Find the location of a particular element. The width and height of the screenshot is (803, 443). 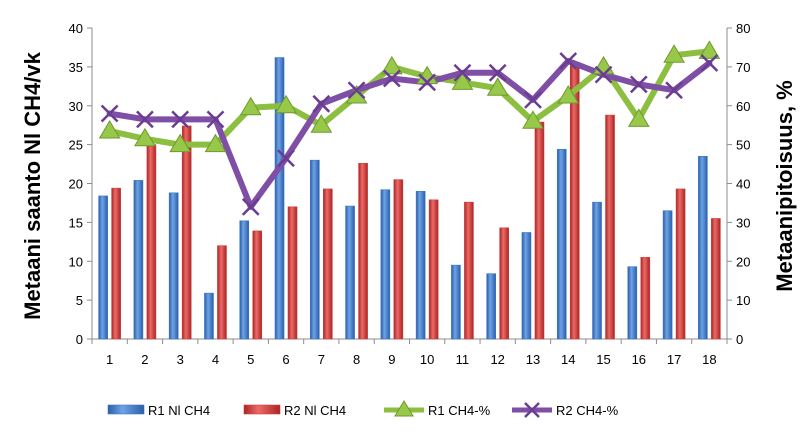

legend-label: R2 CH4-% is located at coordinates (587, 410).